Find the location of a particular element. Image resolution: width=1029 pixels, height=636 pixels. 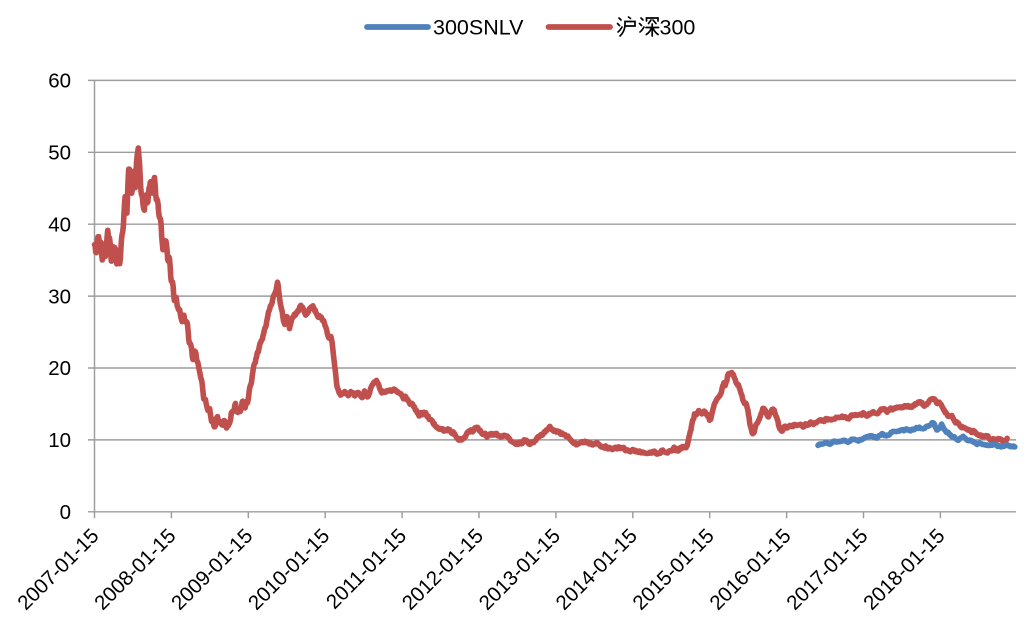

svg-text: 30 is located at coordinates (59, 296).